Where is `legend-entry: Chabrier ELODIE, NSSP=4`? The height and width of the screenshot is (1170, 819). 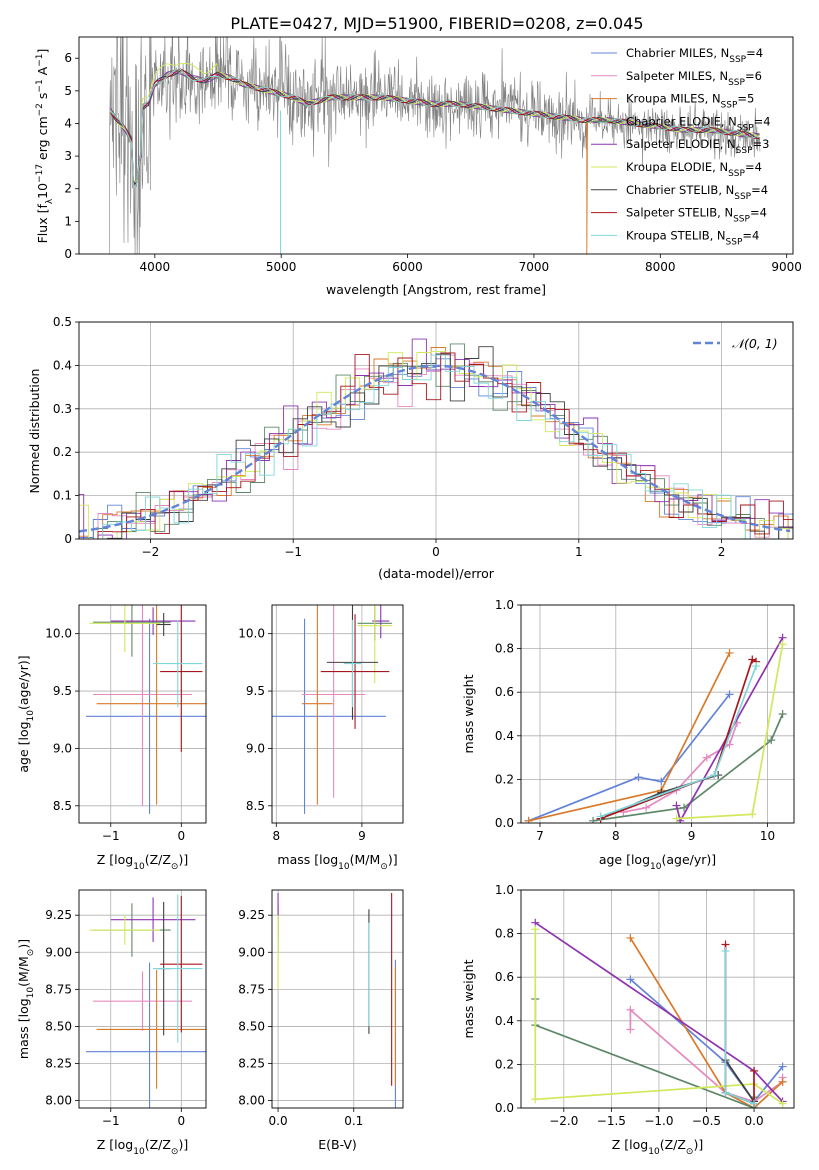 legend-entry: Chabrier ELODIE, NSSP=4 is located at coordinates (698, 123).